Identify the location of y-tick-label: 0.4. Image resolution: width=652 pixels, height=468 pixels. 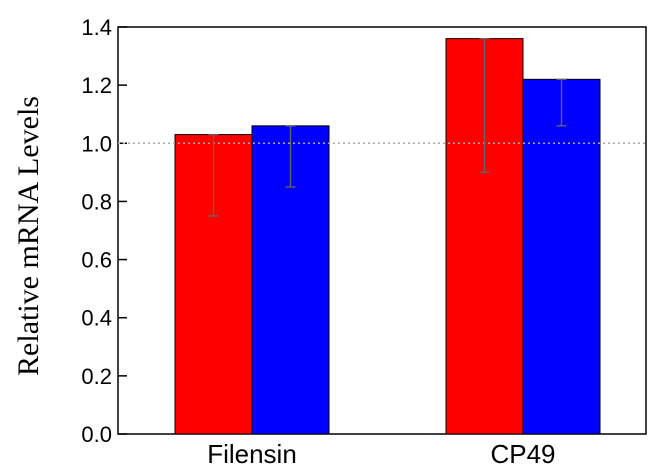
(96, 318).